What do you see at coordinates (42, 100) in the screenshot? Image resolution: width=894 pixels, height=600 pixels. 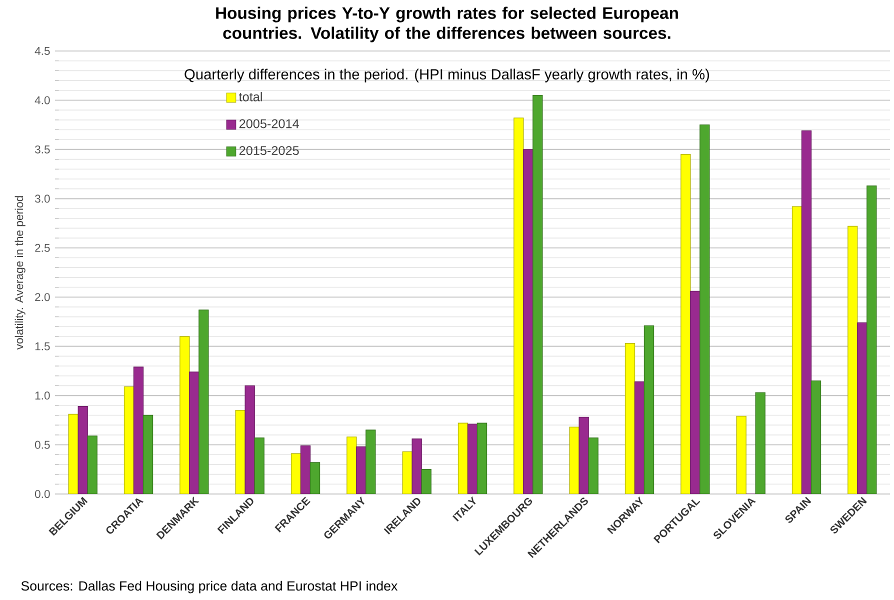 I see `y-tick-label: 4.0` at bounding box center [42, 100].